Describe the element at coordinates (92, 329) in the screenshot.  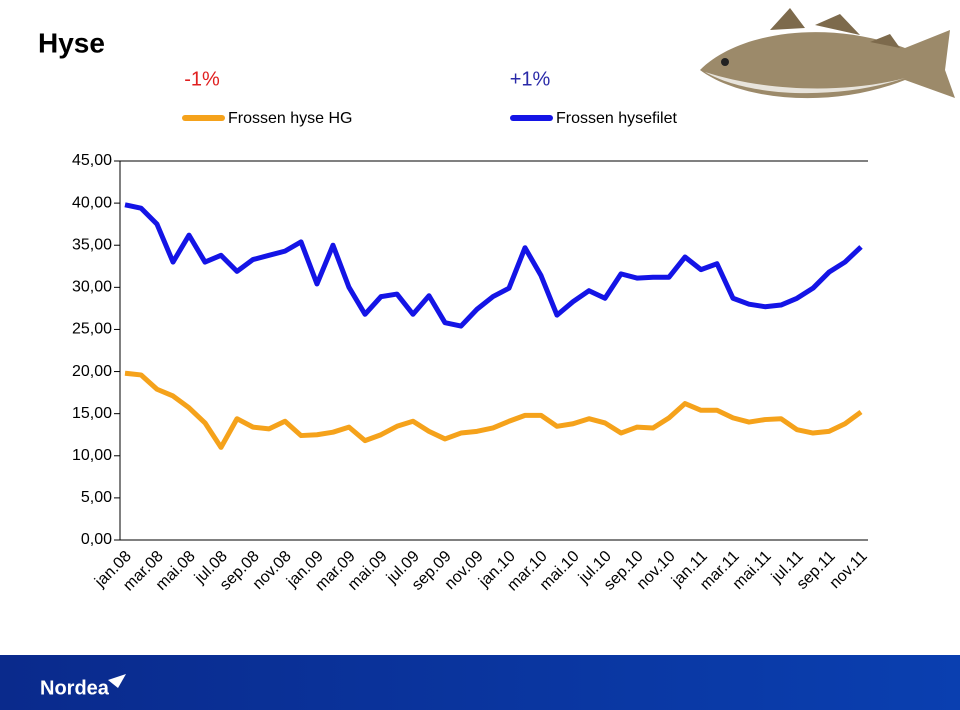
I see `y-tick-label: 25,00` at that location.